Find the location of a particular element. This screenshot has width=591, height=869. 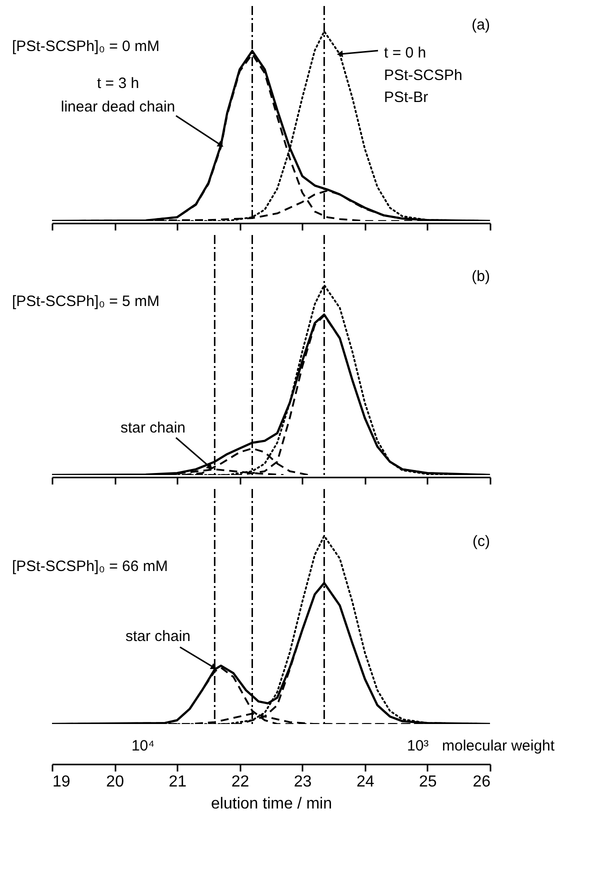

x-tick-label: 19 is located at coordinates (61, 782).